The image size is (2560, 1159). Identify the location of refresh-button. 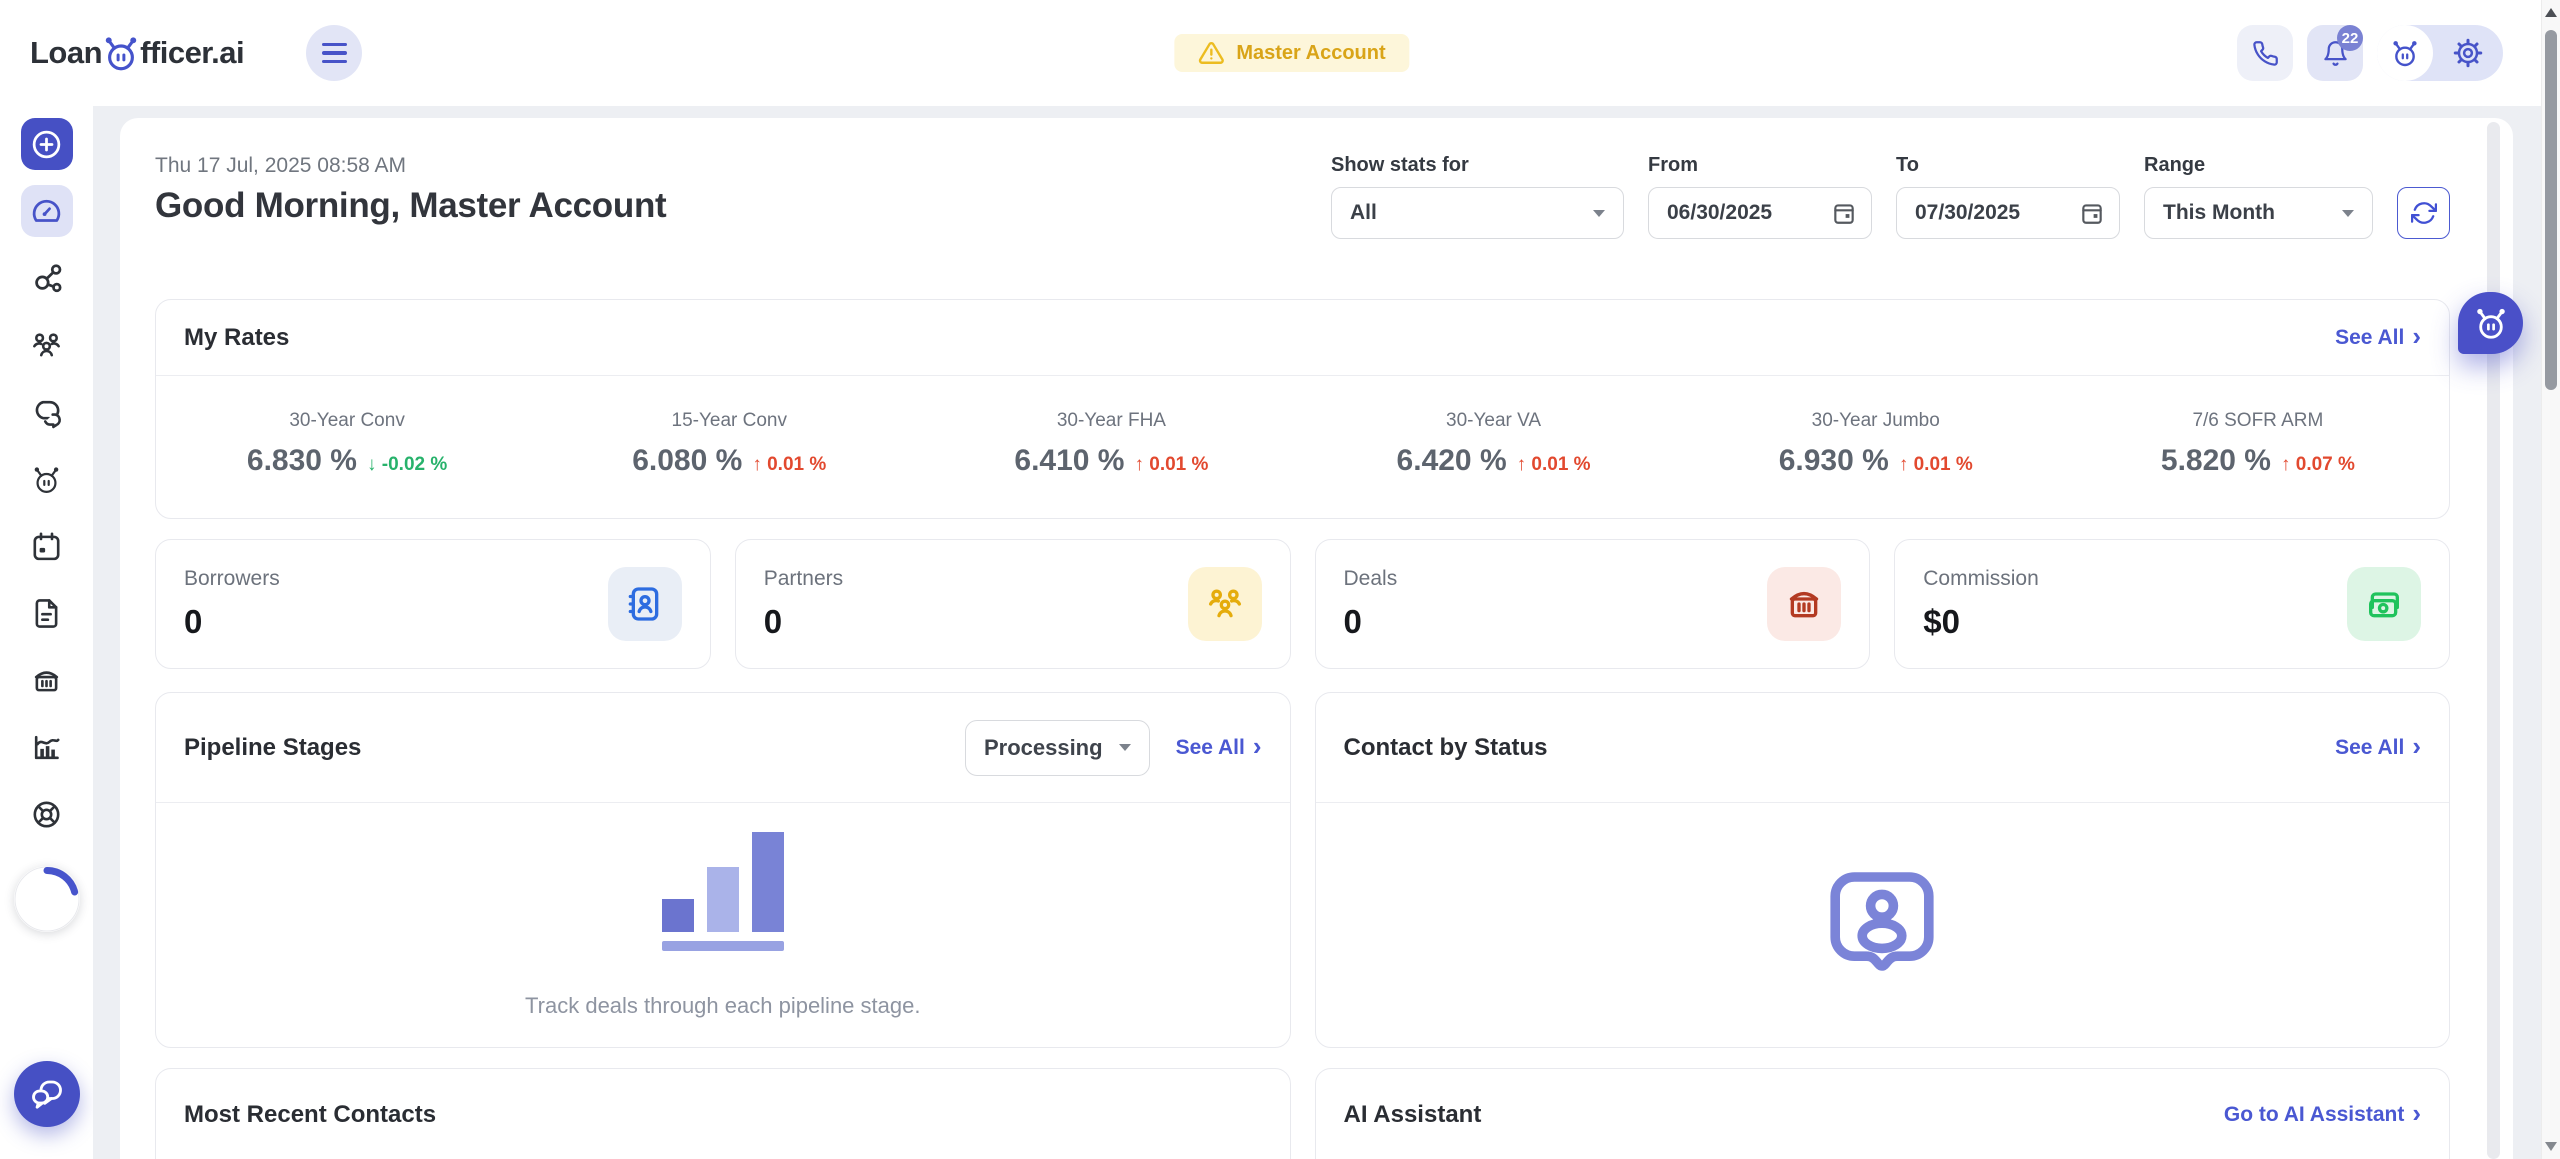
(2423, 213).